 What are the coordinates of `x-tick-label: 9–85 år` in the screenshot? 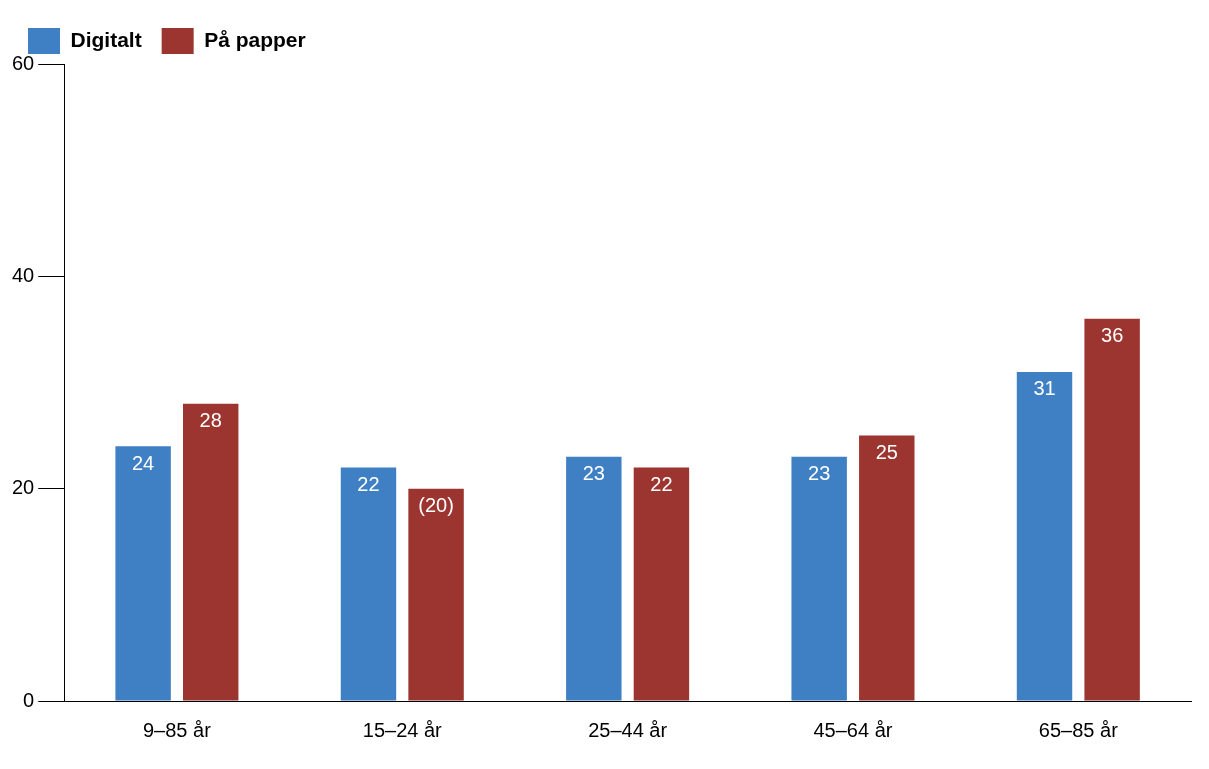 It's located at (177, 729).